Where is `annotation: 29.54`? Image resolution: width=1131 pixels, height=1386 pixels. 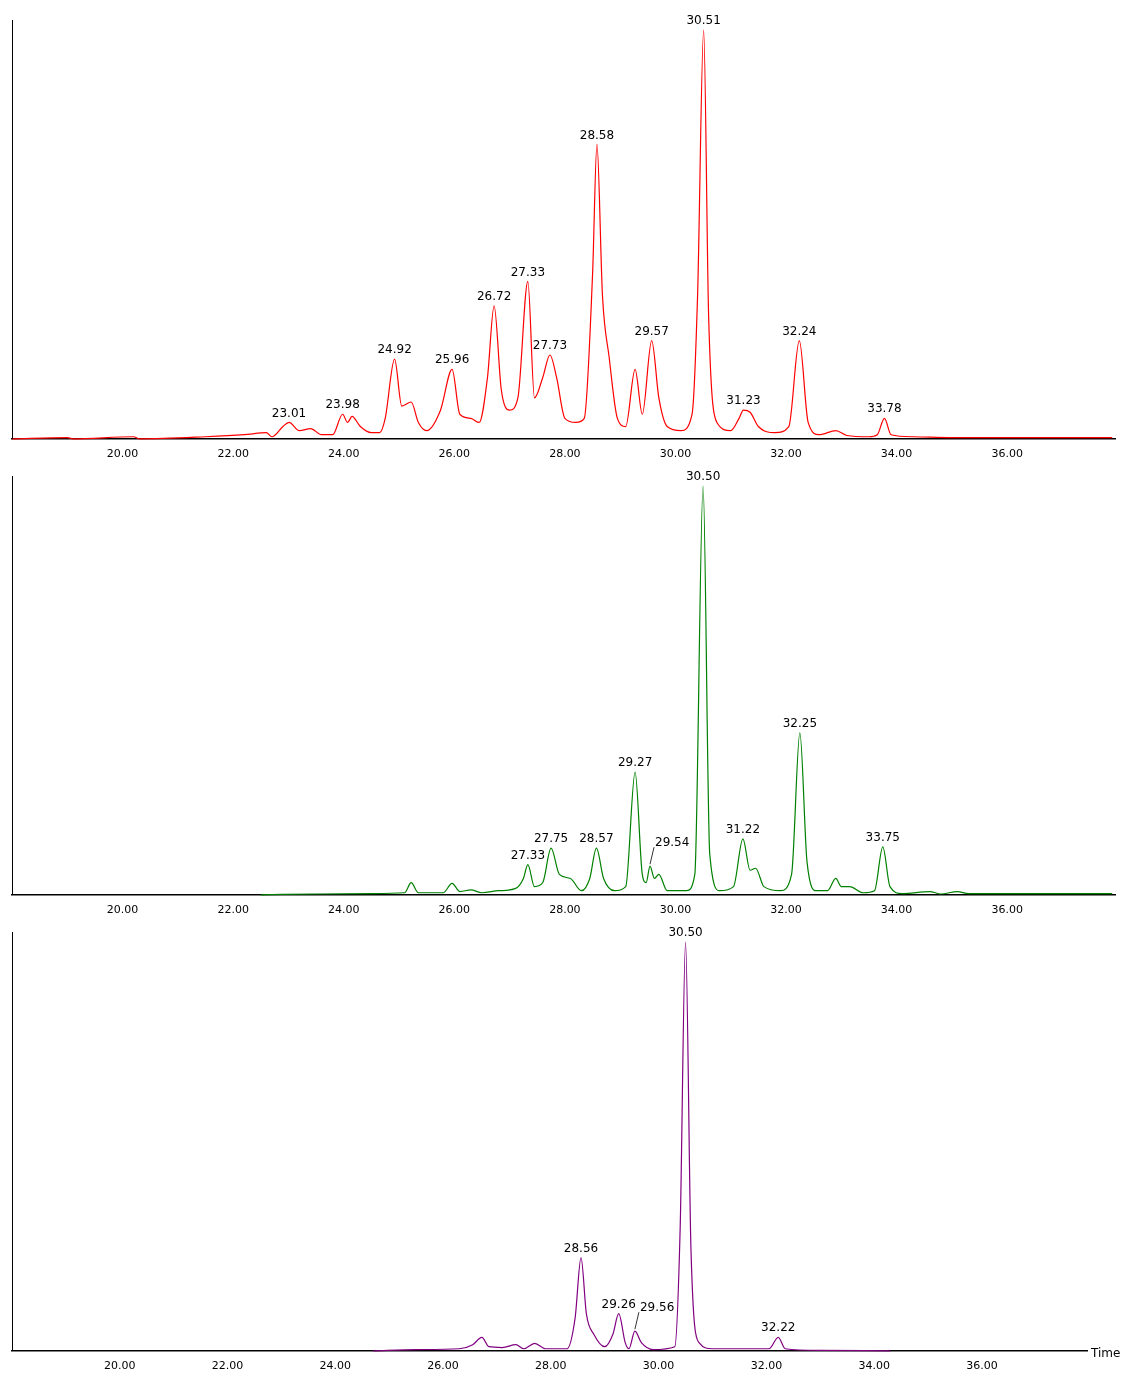
annotation: 29.54 is located at coordinates (672, 842).